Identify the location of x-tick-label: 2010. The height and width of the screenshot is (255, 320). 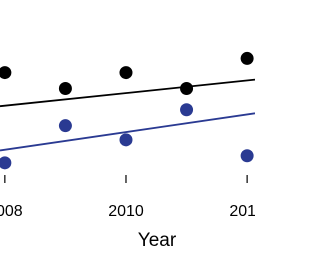
(126, 211).